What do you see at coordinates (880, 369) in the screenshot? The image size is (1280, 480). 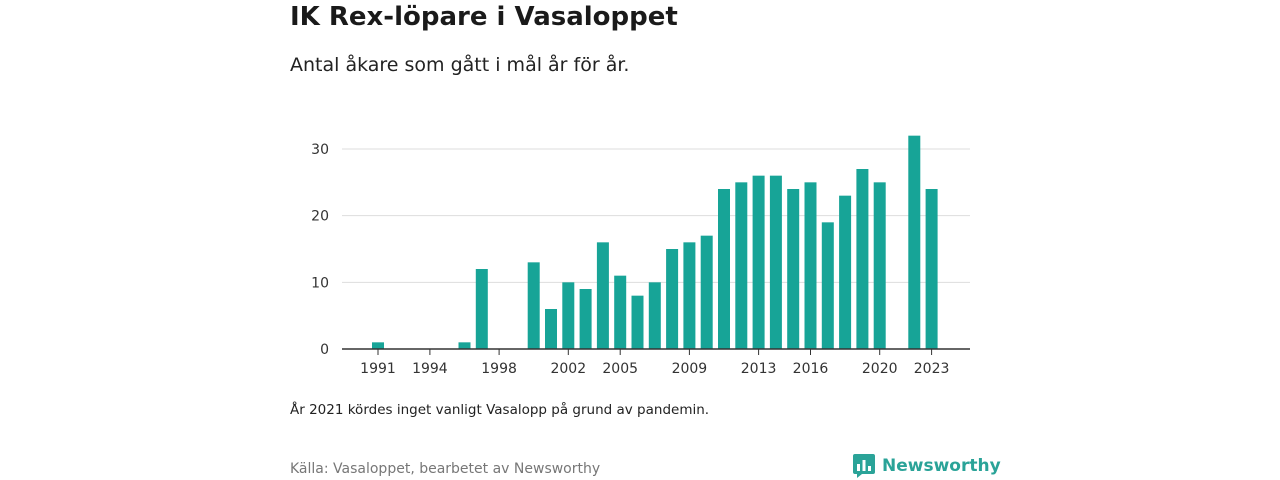 I see `x-tick-label: 2020` at bounding box center [880, 369].